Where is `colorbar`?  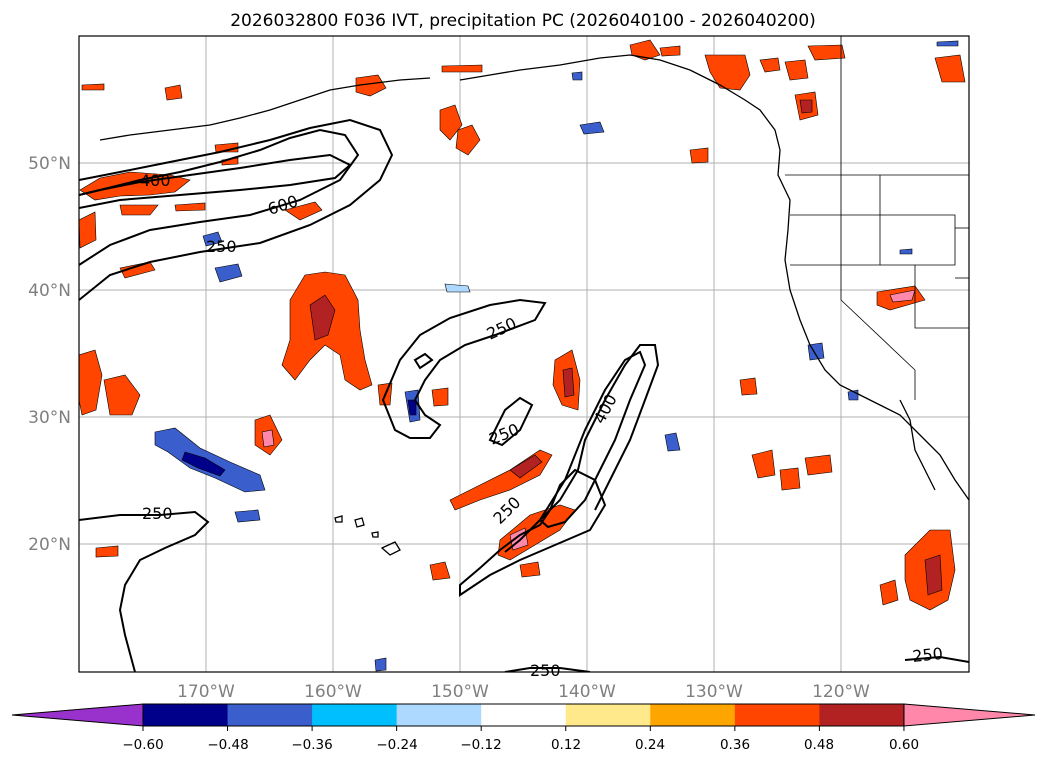
colorbar is located at coordinates (523, 717).